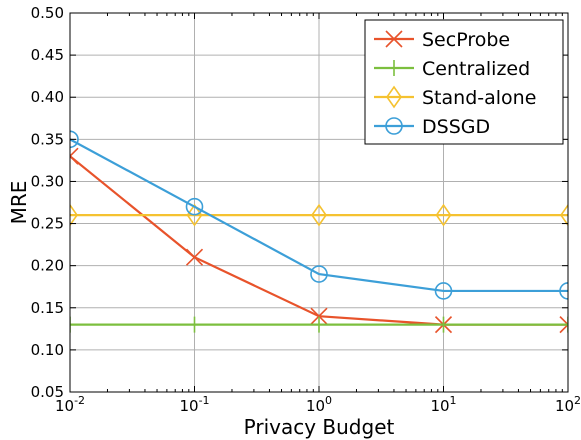 The width and height of the screenshot is (581, 440). Describe the element at coordinates (466, 40) in the screenshot. I see `legend-label: SecProbe` at that location.